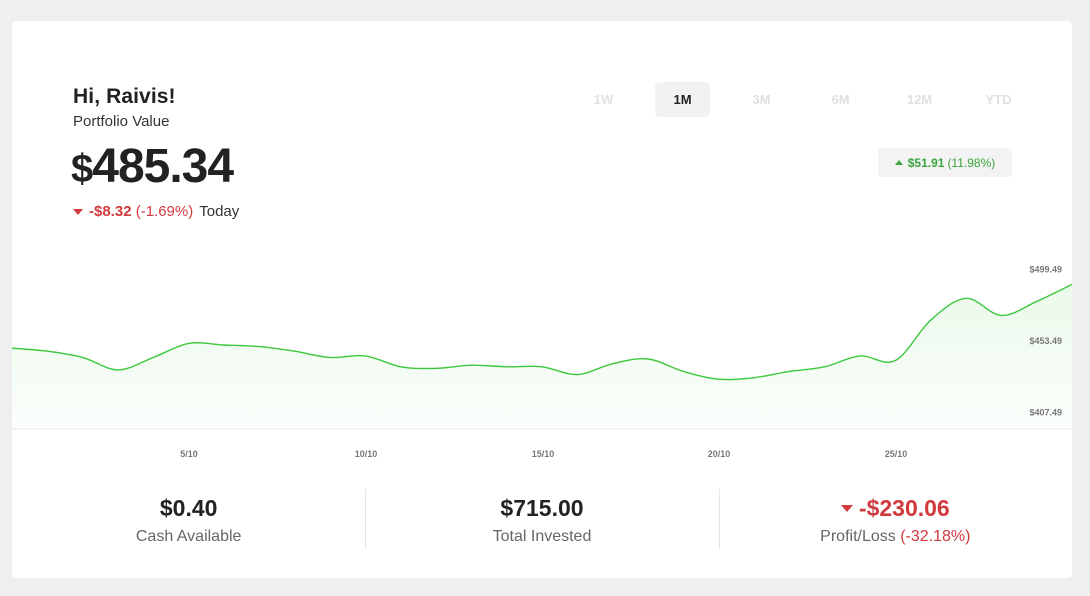  I want to click on portfolio-value: $485.34, so click(152, 166).